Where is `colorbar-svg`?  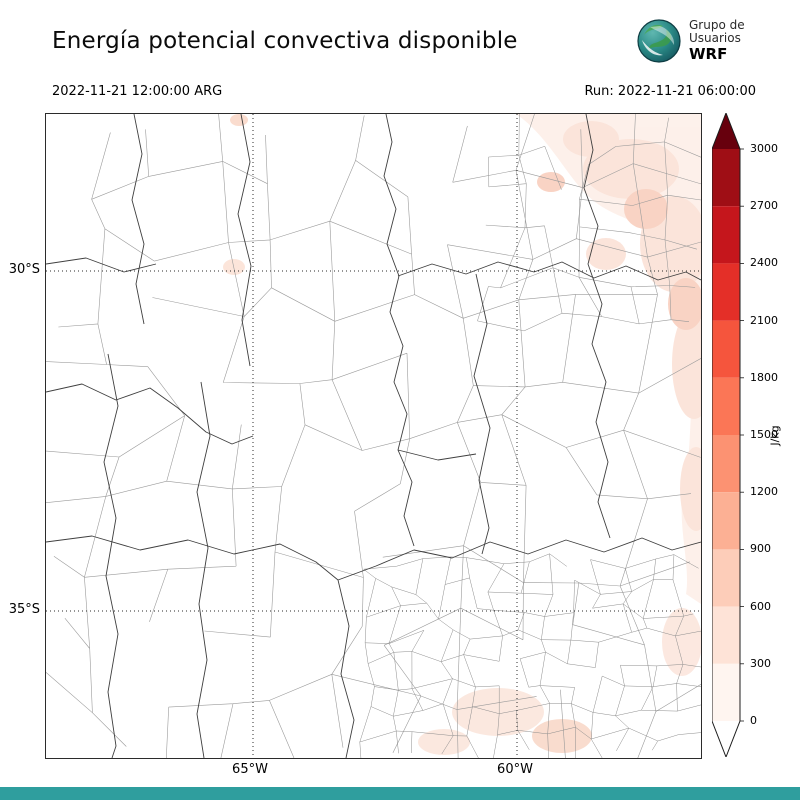 colorbar-svg is located at coordinates (727, 435).